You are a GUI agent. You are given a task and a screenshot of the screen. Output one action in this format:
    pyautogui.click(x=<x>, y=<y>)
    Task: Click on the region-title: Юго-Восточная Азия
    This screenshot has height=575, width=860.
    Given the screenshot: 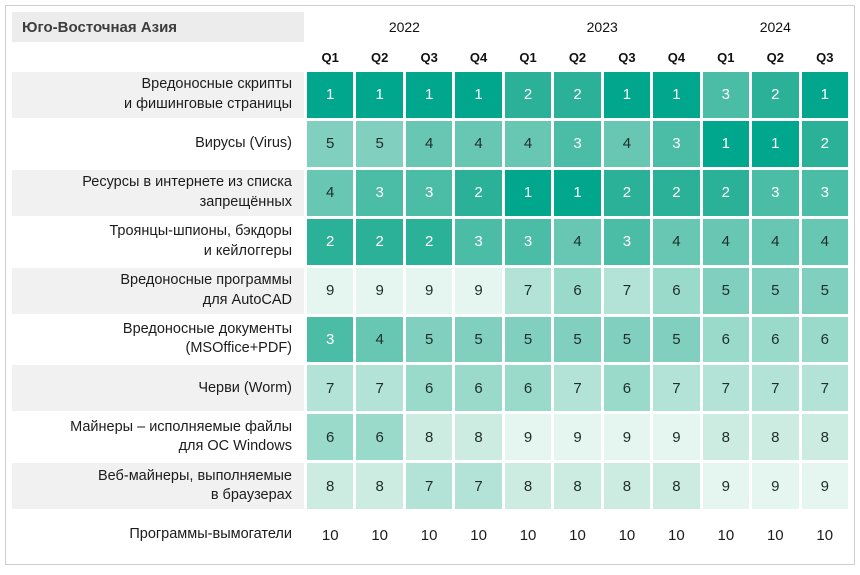 What is the action you would take?
    pyautogui.click(x=158, y=27)
    